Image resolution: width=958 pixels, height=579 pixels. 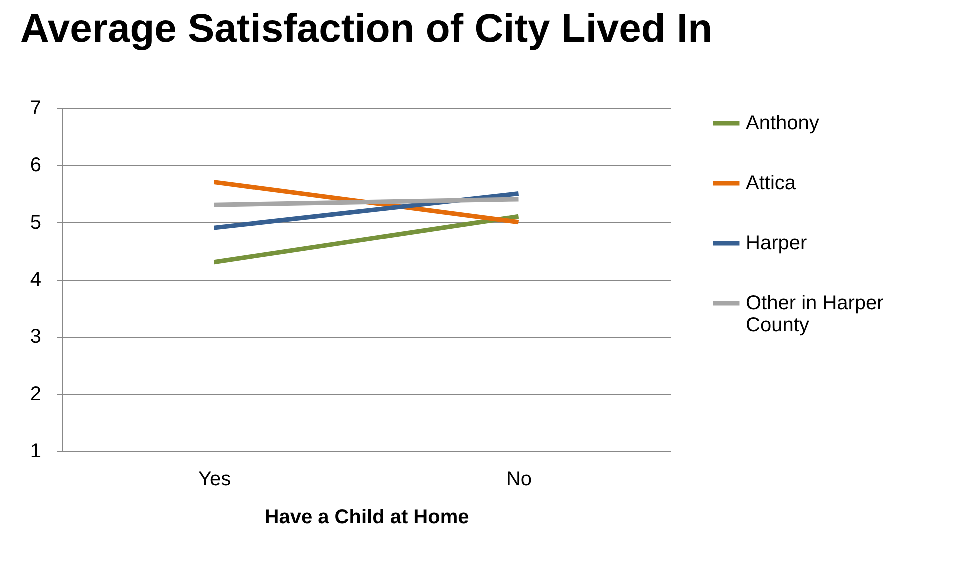 I want to click on y-tick-label: 4, so click(x=36, y=280).